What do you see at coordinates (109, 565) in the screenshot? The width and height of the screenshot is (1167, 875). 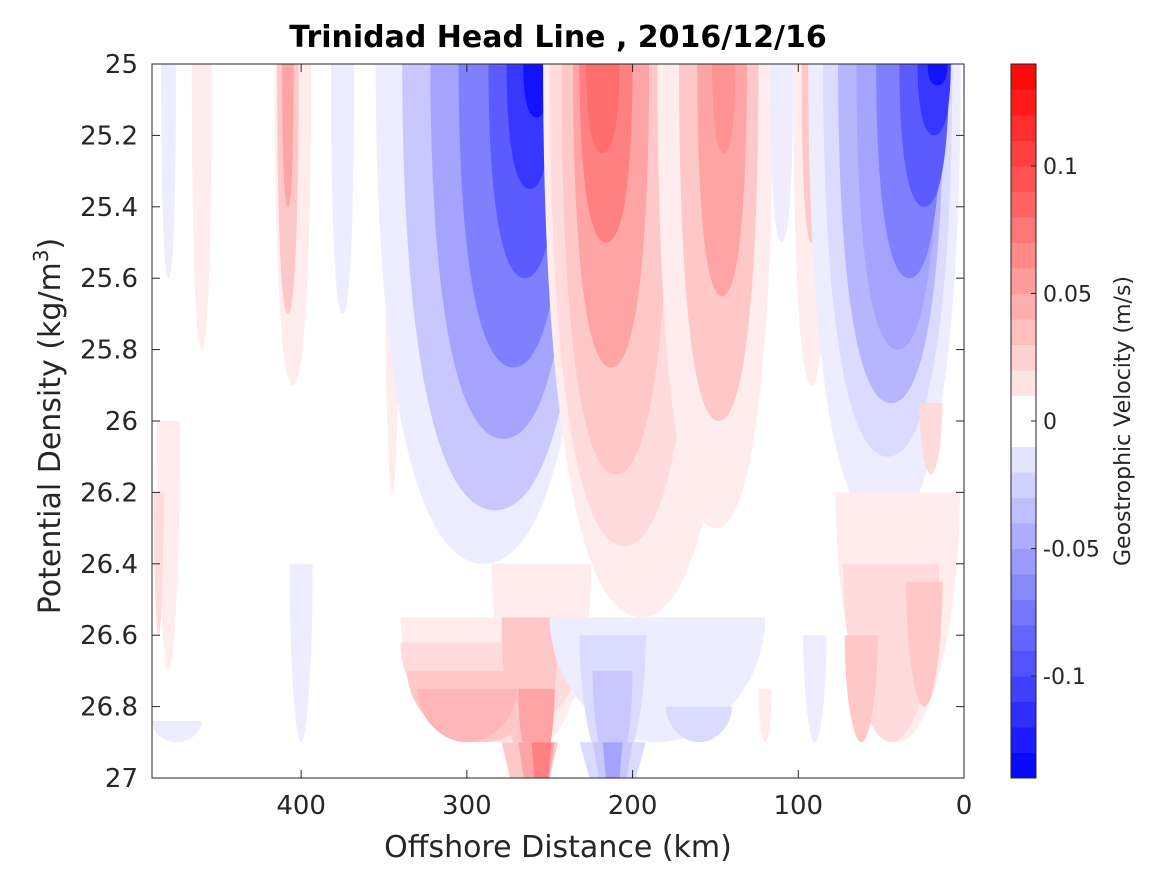 I see `y-tick-label: 26.4` at bounding box center [109, 565].